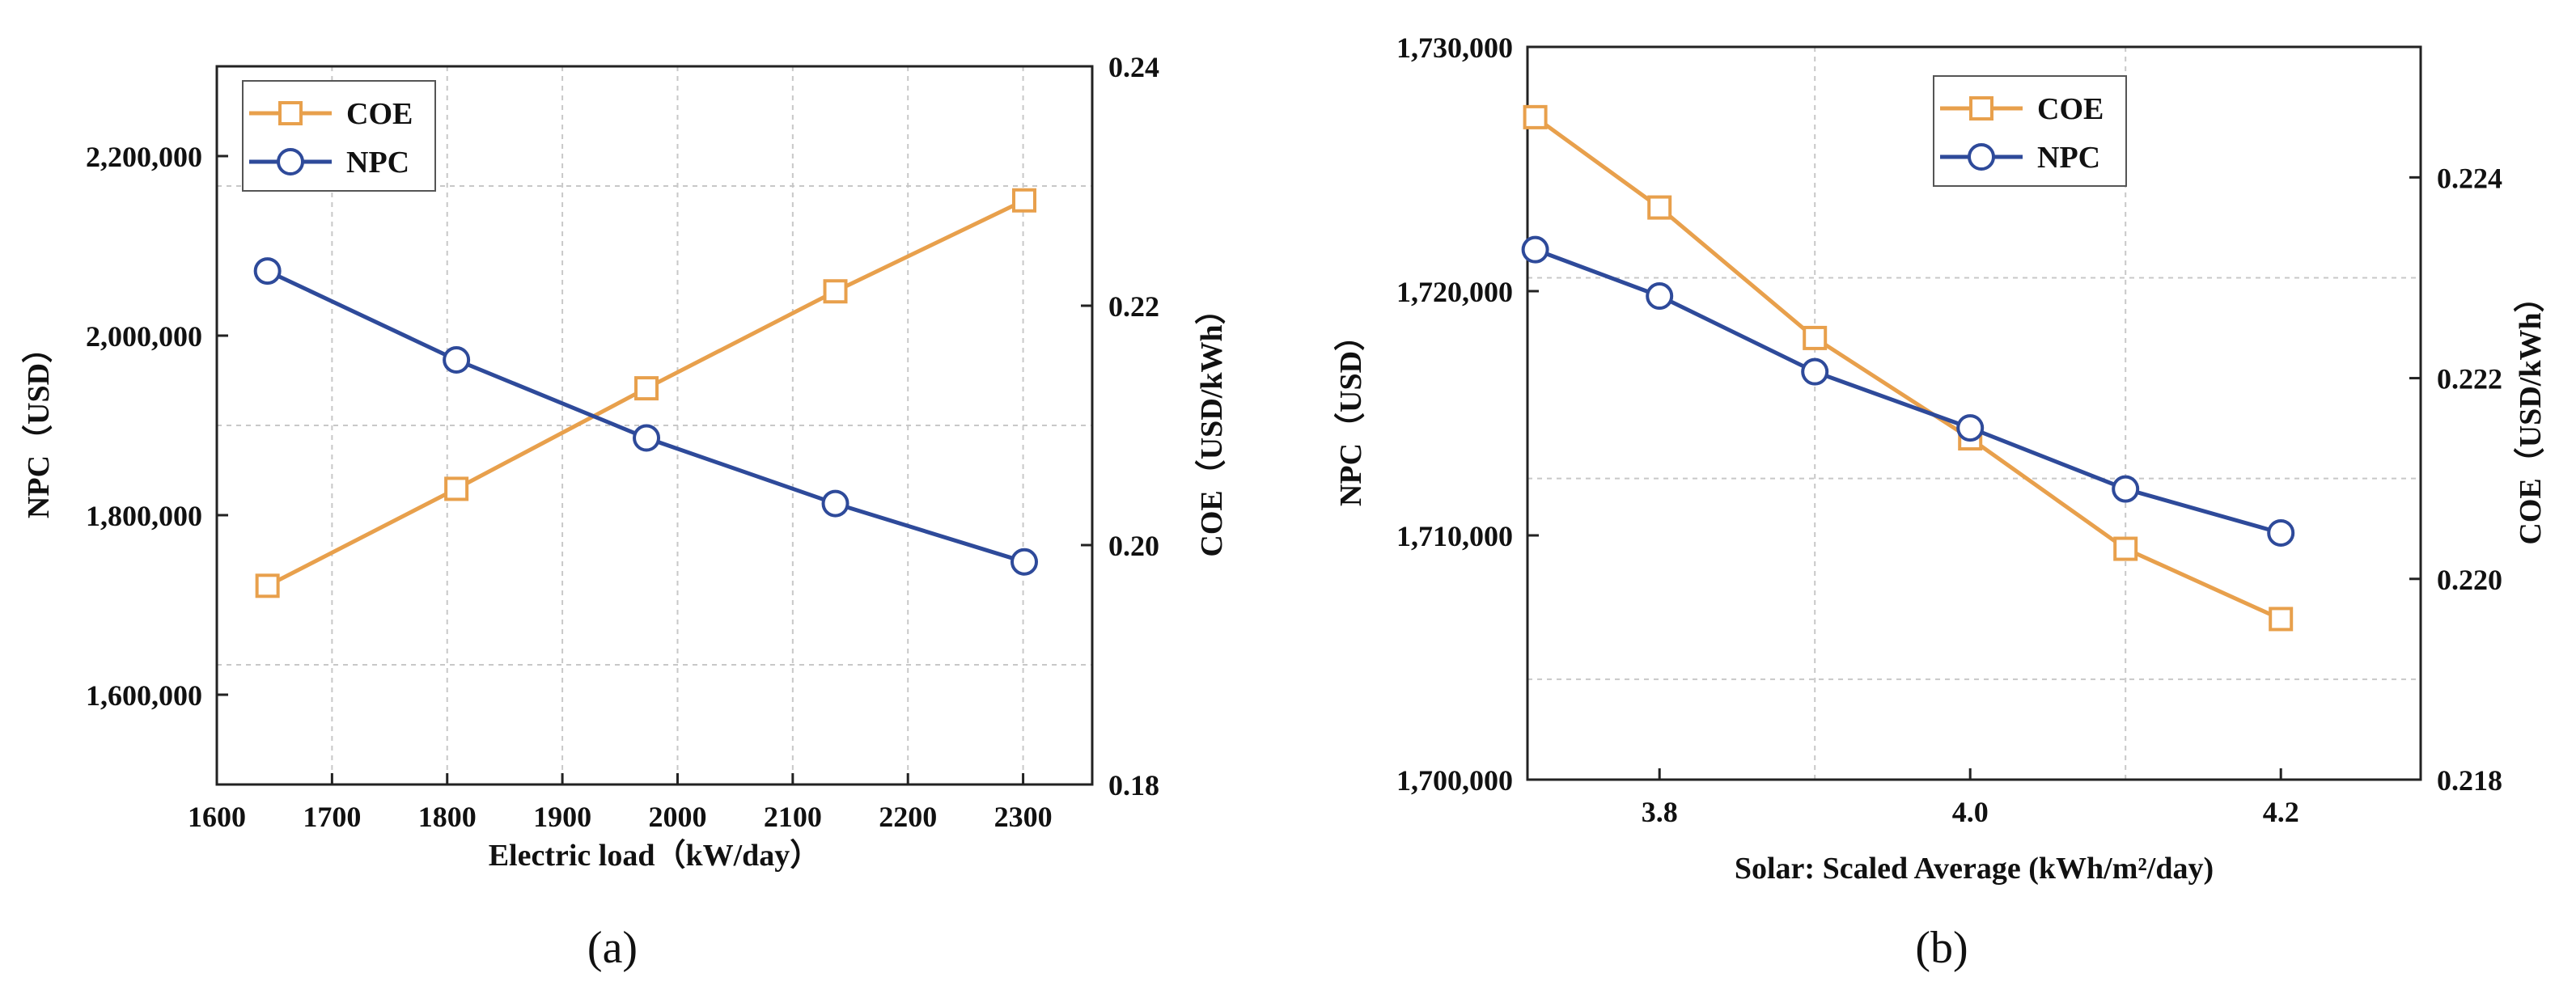  Describe the element at coordinates (1133, 785) in the screenshot. I see `y-right-tick-label: 0.18` at that location.